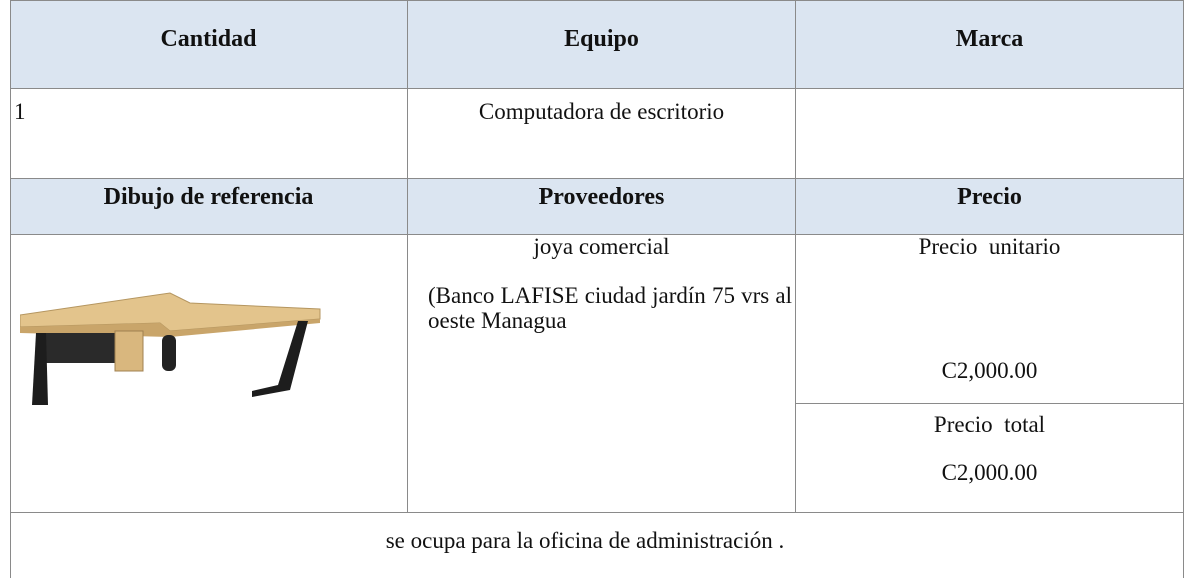 The width and height of the screenshot is (1194, 578). What do you see at coordinates (601, 197) in the screenshot?
I see `header: Proveedores` at bounding box center [601, 197].